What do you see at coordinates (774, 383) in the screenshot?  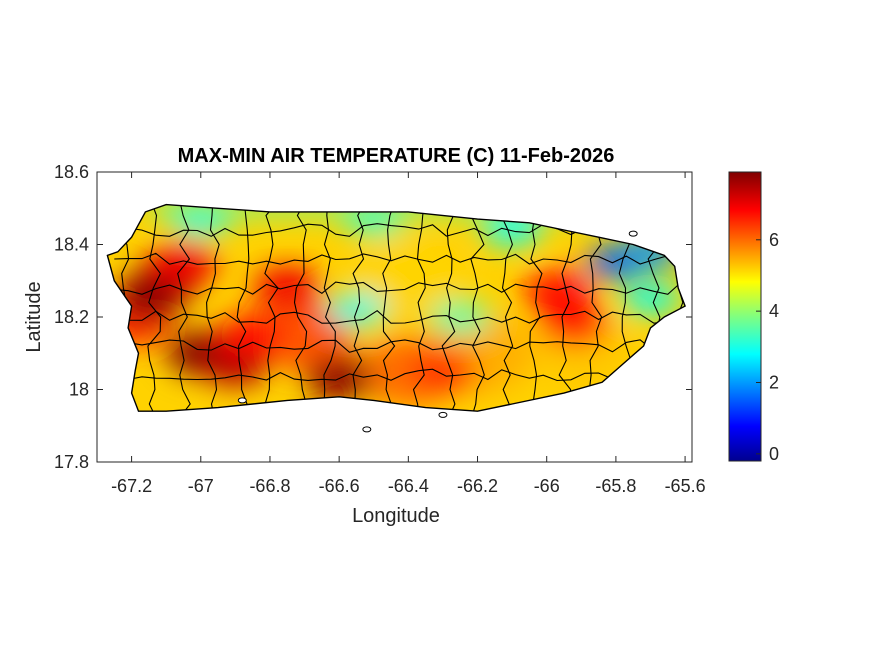 I see `colorbar-tick-label: 2` at bounding box center [774, 383].